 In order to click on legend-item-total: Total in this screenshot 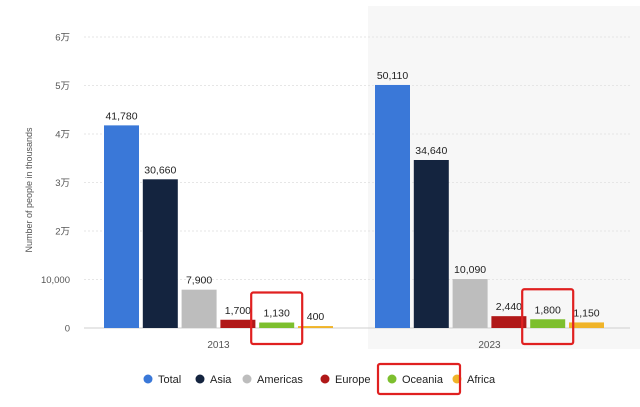, I will do `click(162, 380)`.